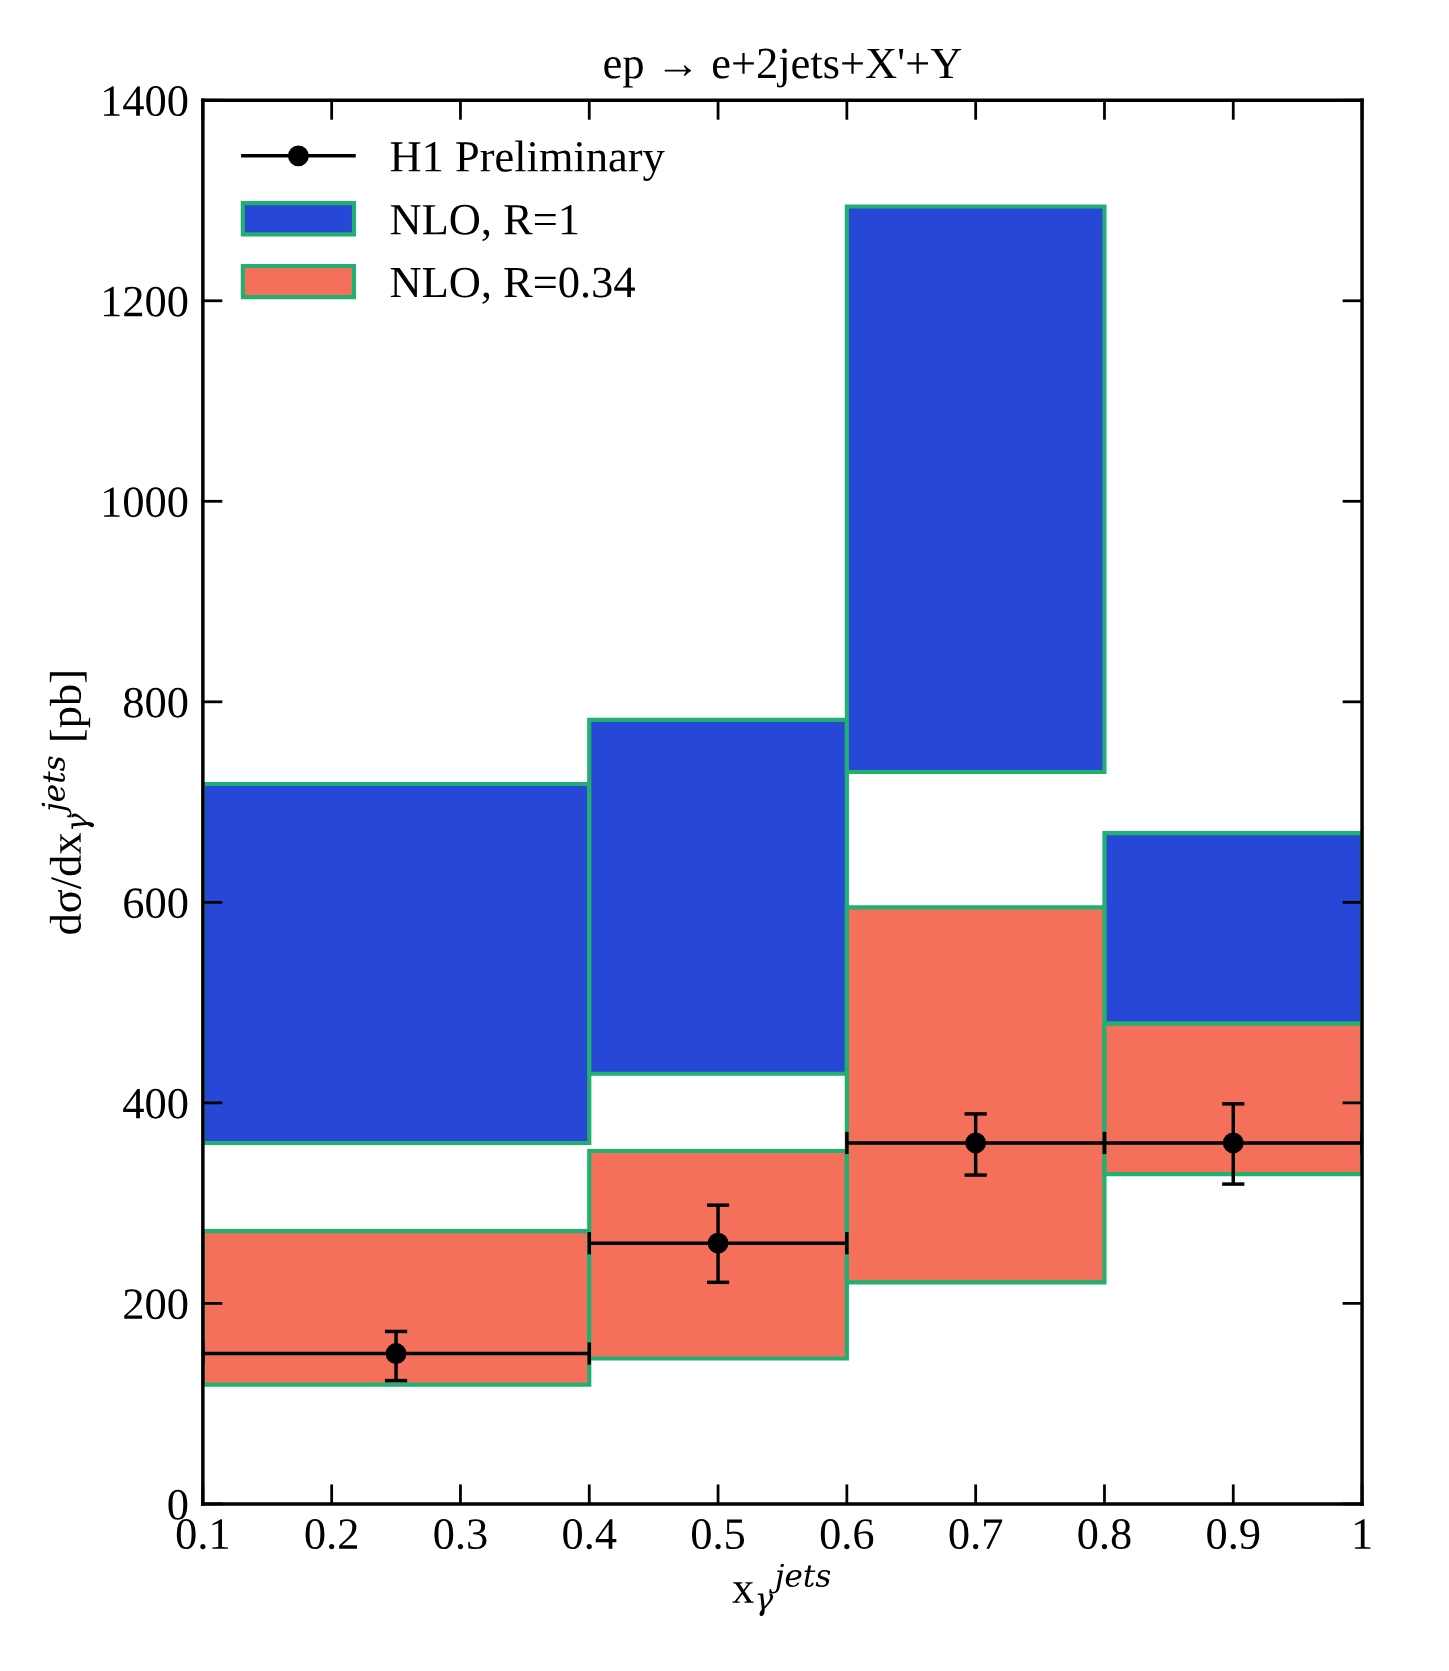  What do you see at coordinates (178, 1504) in the screenshot?
I see `y-tick-label: 0` at bounding box center [178, 1504].